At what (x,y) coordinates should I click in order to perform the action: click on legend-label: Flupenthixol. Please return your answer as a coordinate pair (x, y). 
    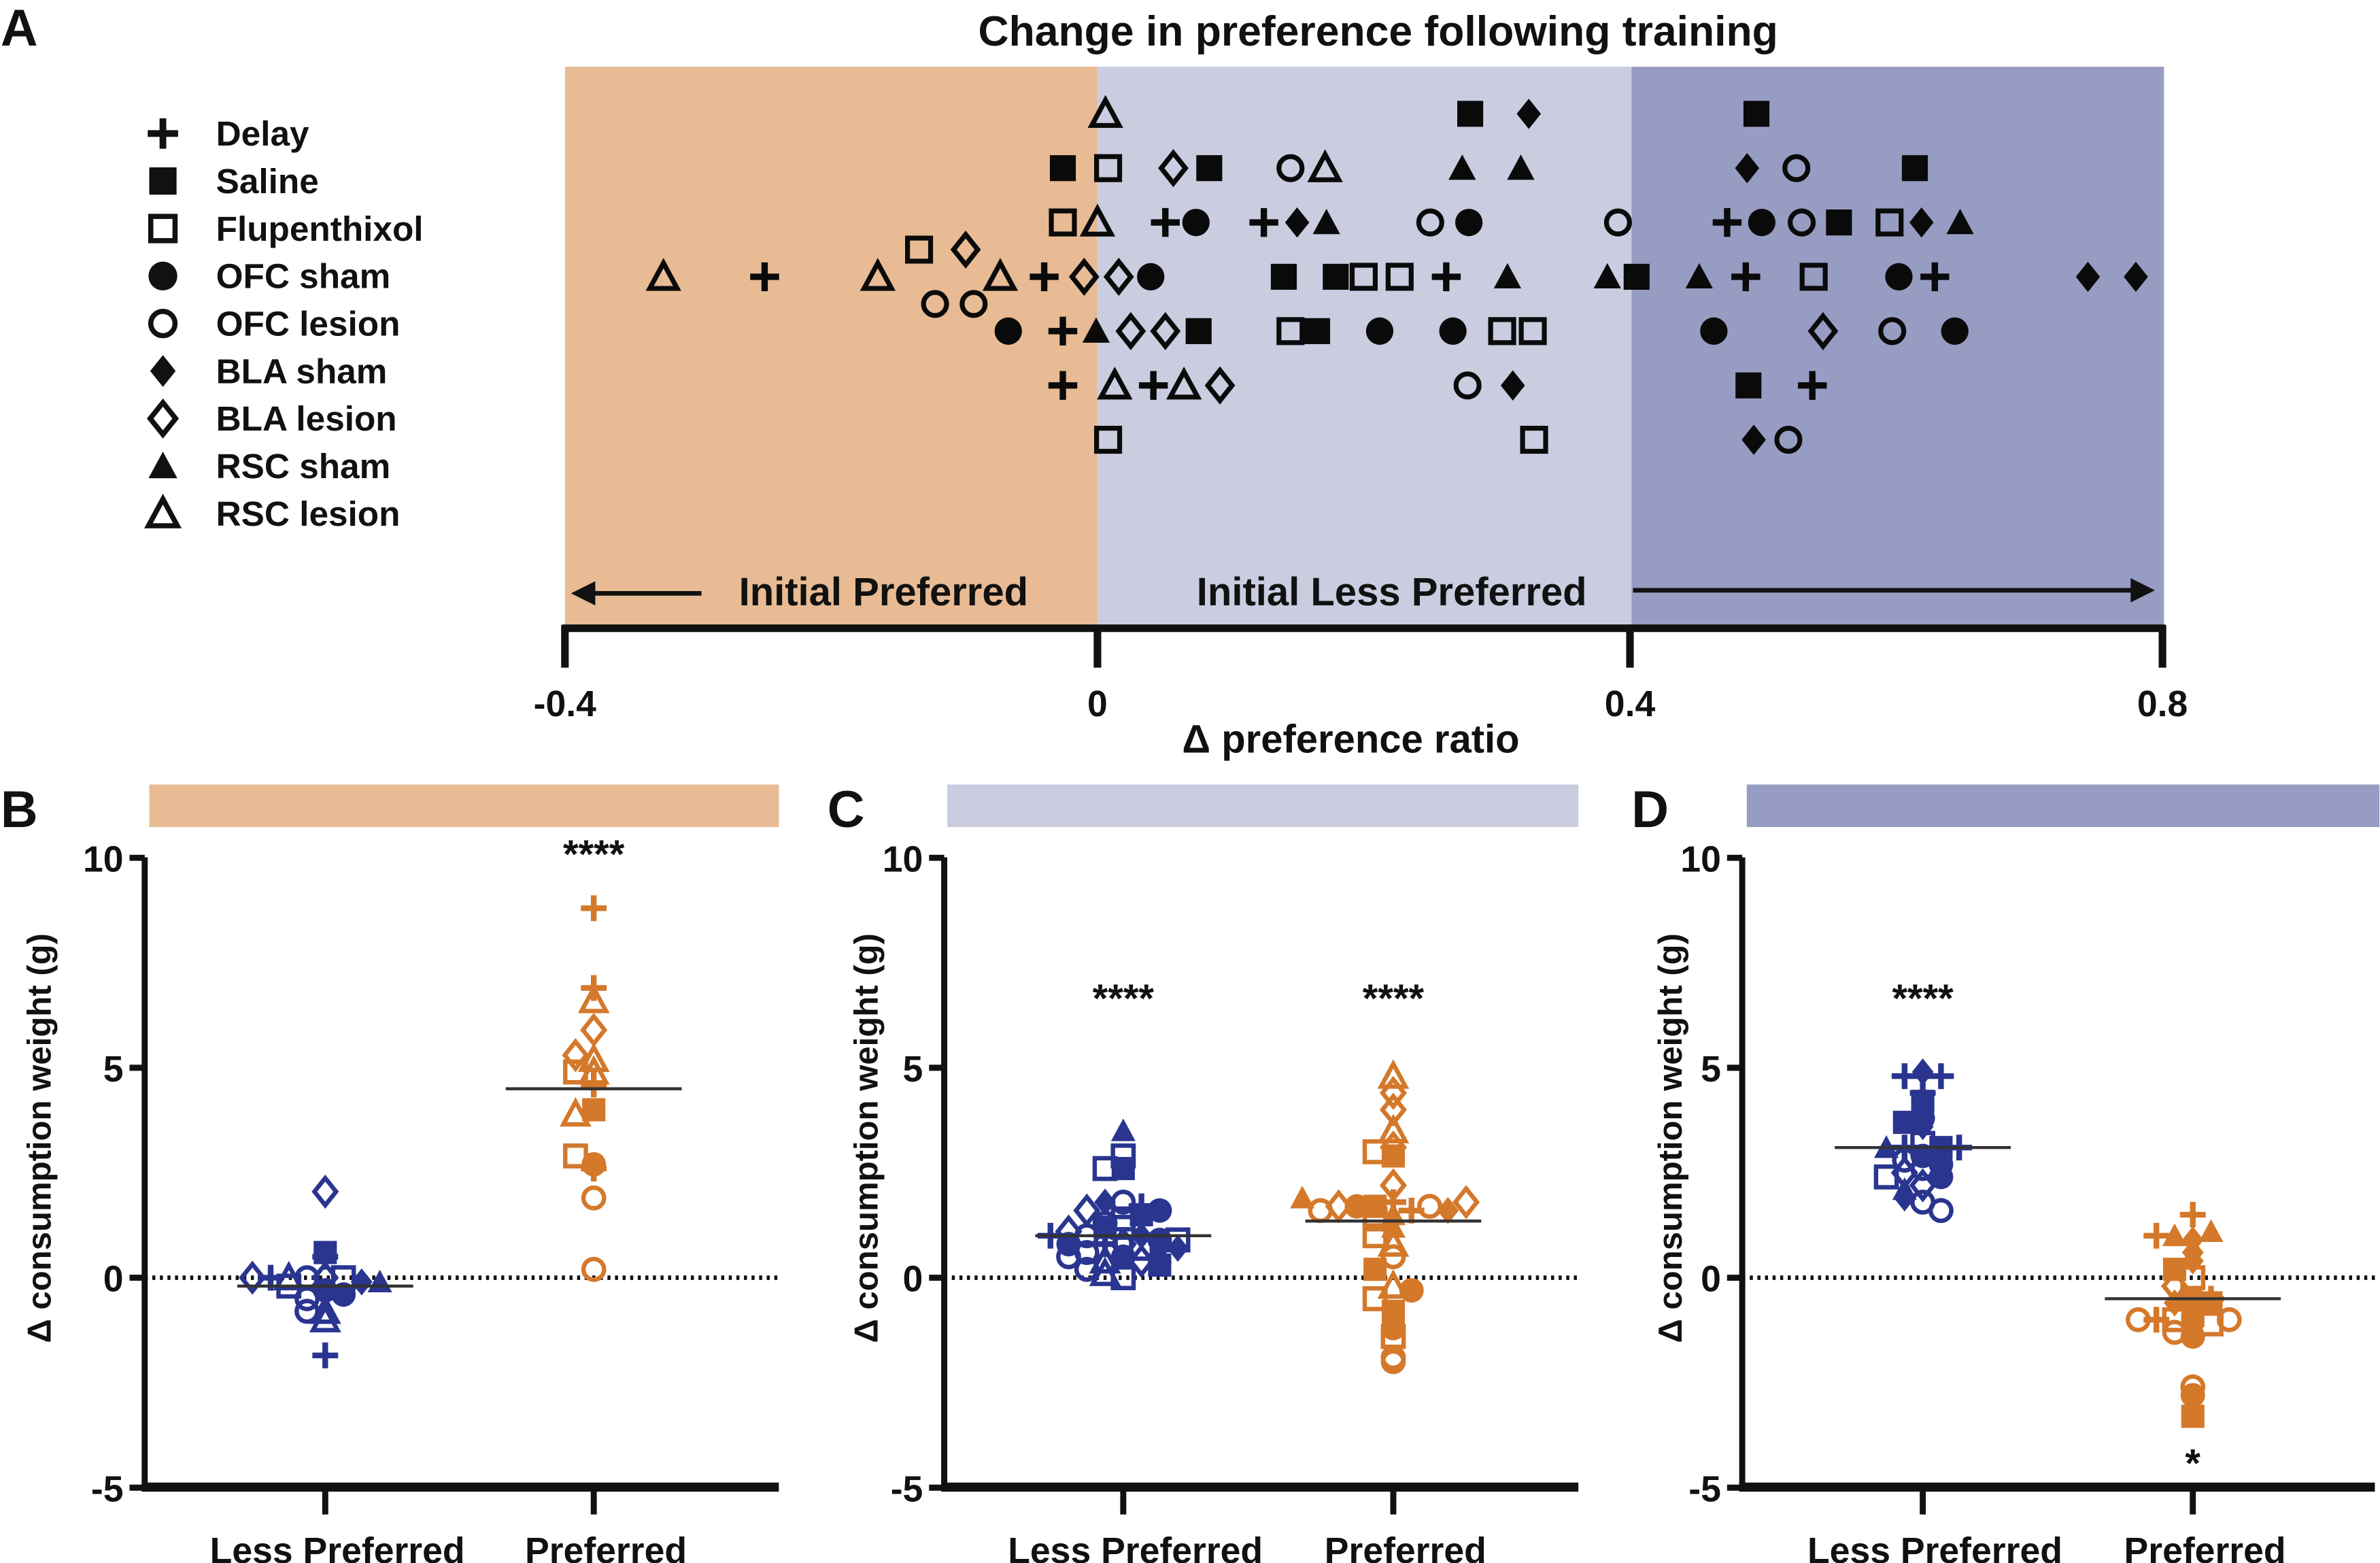
    Looking at the image, I should click on (320, 228).